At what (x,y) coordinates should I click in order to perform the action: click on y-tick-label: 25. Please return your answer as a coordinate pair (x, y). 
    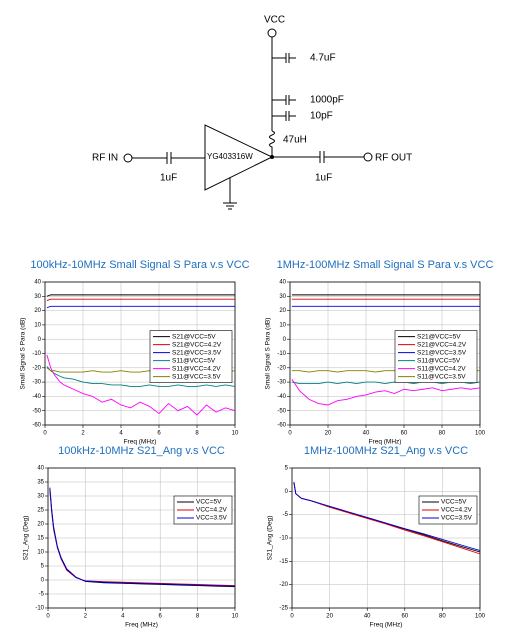
    Looking at the image, I should click on (40, 511).